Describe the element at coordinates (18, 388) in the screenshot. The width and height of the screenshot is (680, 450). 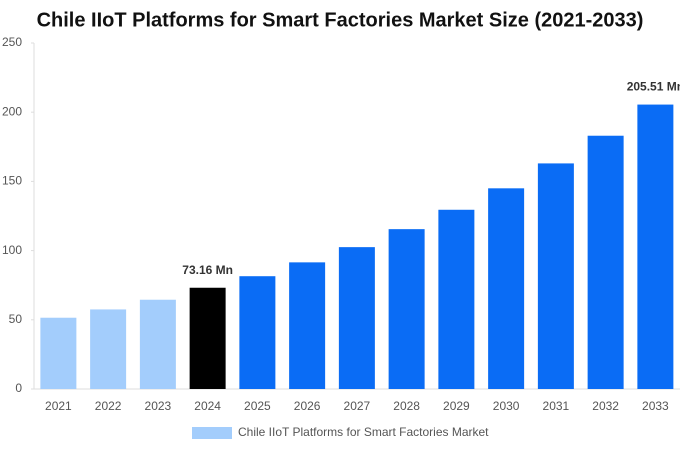
I see `y-tick-label: 0` at that location.